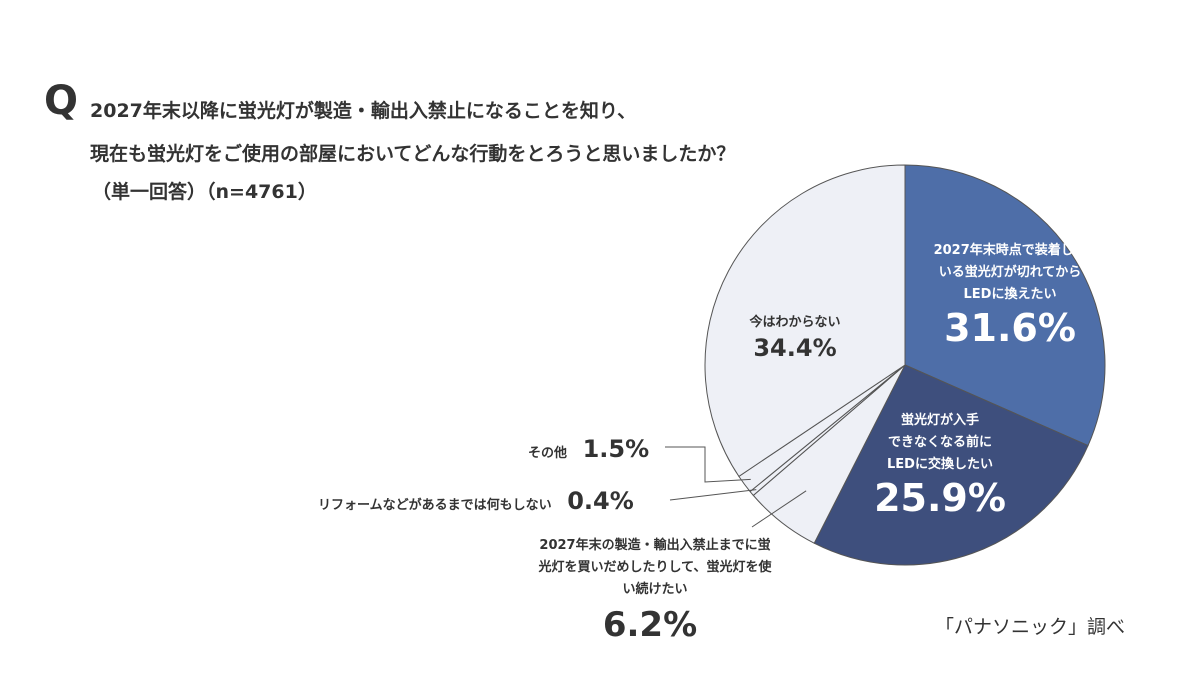  Describe the element at coordinates (1010, 328) in the screenshot. I see `slice-0-value: 31.6%` at that location.